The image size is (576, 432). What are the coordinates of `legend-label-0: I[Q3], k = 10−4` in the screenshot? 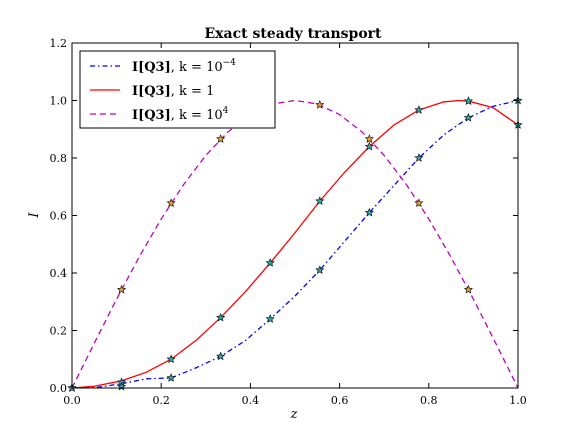 It's located at (184, 66).